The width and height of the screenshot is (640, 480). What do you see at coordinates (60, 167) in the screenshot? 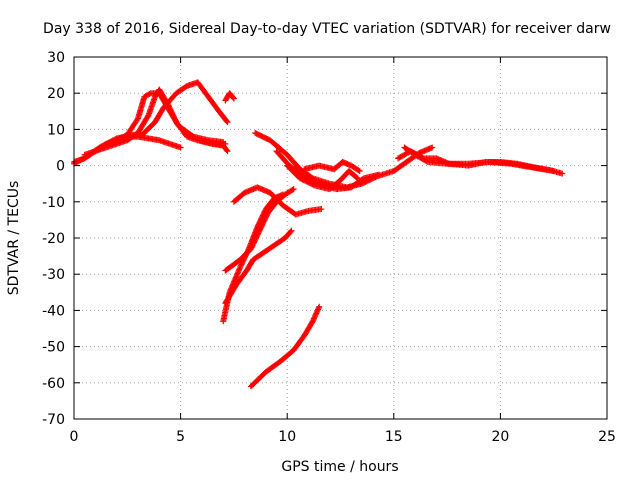
I see `y-tick-label: 0` at bounding box center [60, 167].